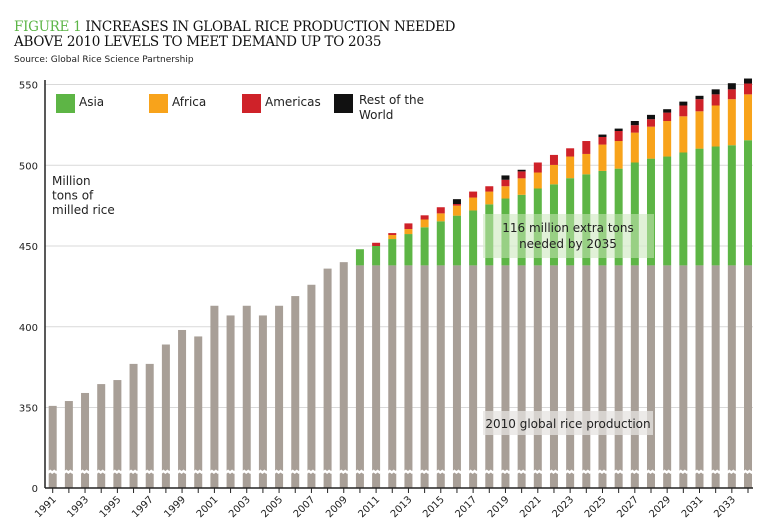  Describe the element at coordinates (28, 328) in the screenshot. I see `y-tick-label: 400` at that location.